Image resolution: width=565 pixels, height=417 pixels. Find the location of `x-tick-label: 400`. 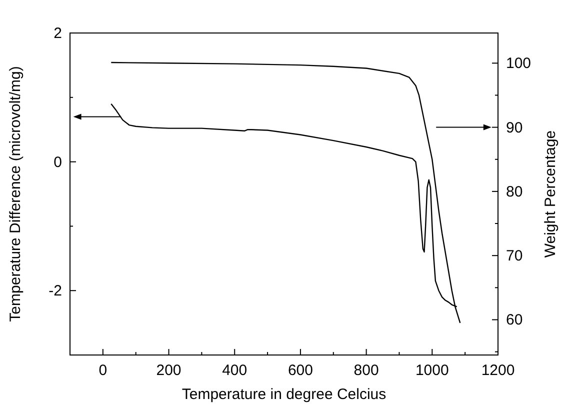

x-tick-label: 400 is located at coordinates (235, 370).